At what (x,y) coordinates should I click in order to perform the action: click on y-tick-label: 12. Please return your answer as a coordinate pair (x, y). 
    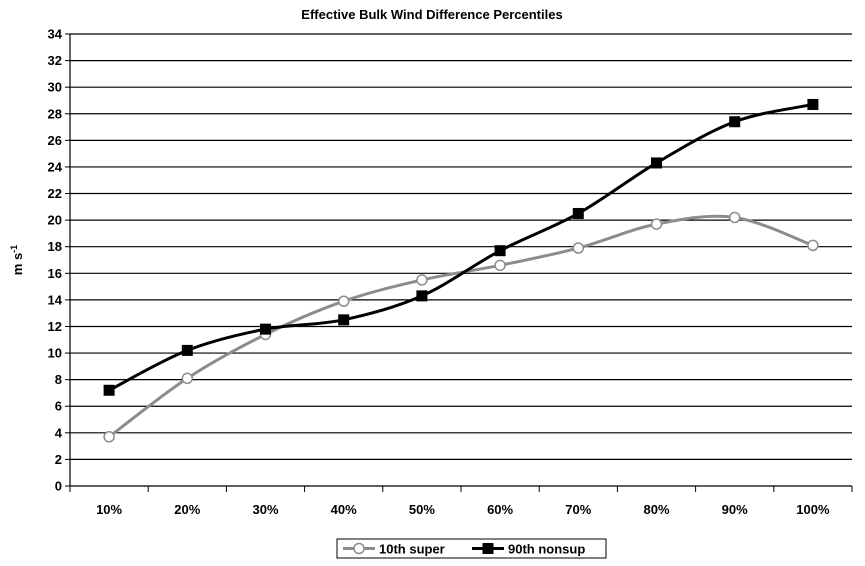
    Looking at the image, I should click on (55, 326).